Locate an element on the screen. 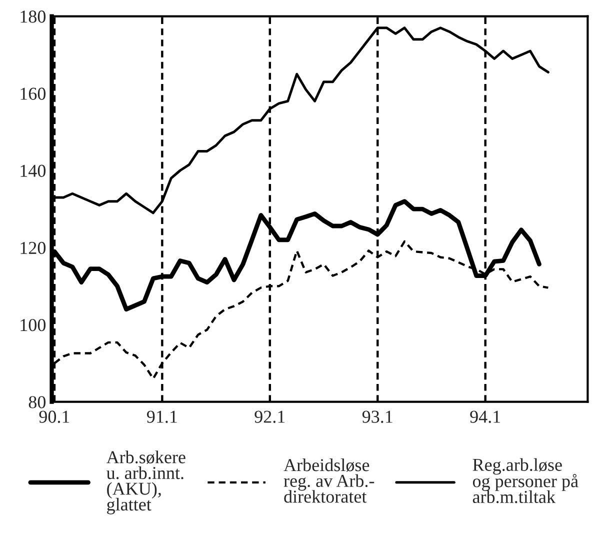 The height and width of the screenshot is (543, 609). x-tick-label: 93.1 is located at coordinates (377, 416).